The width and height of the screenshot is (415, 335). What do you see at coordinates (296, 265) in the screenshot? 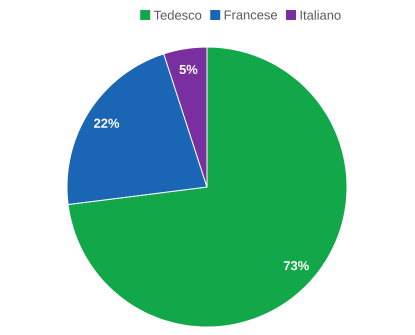
I see `data-label: 73%` at bounding box center [296, 265].